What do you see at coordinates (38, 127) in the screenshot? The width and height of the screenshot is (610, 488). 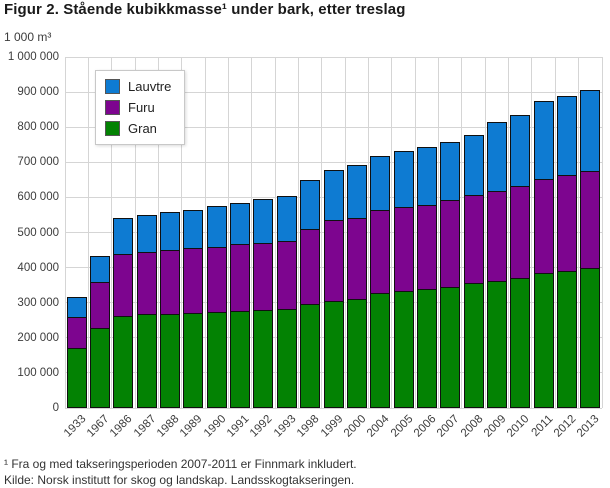 I see `y-axis-tick-label: 800 000` at bounding box center [38, 127].